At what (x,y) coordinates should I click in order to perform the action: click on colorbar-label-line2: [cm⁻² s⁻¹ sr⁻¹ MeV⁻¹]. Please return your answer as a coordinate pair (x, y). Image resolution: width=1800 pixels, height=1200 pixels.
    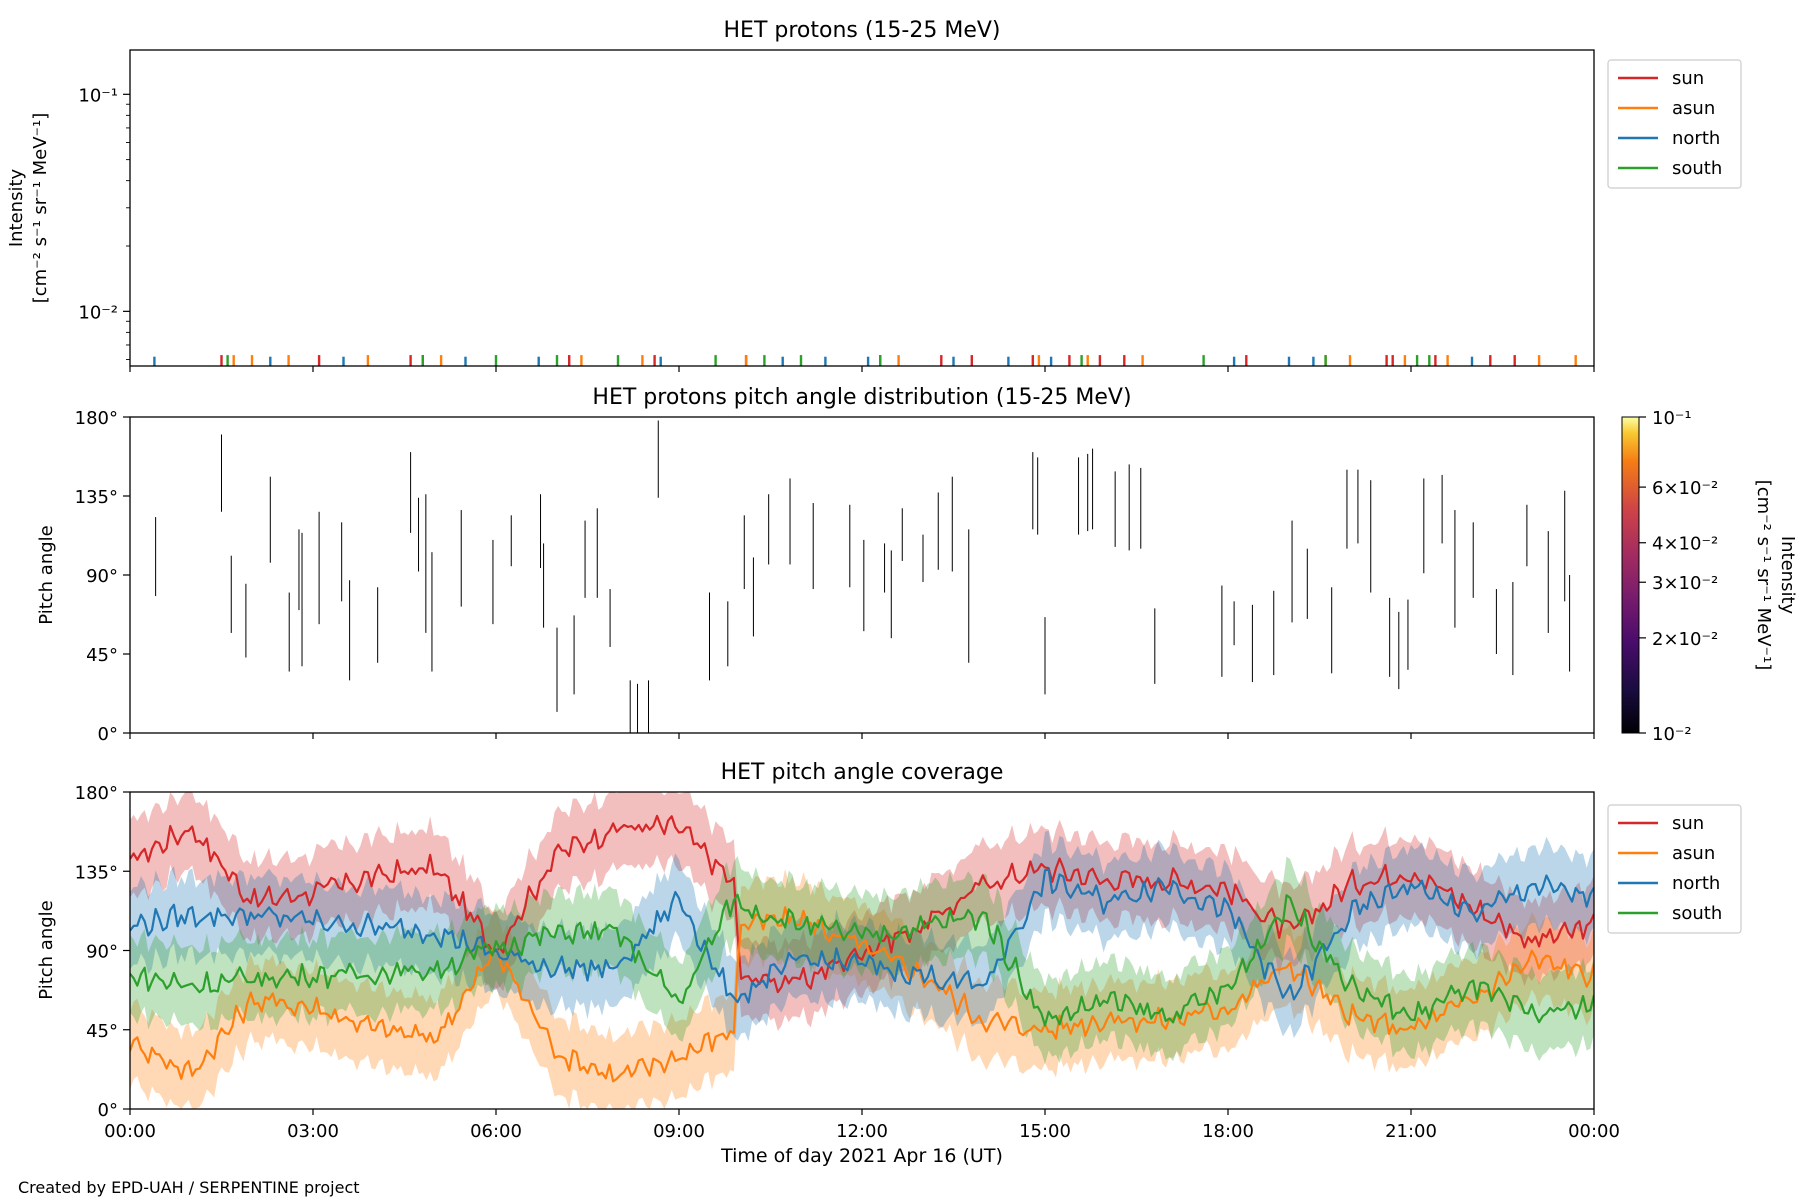
    Looking at the image, I should click on (1763, 575).